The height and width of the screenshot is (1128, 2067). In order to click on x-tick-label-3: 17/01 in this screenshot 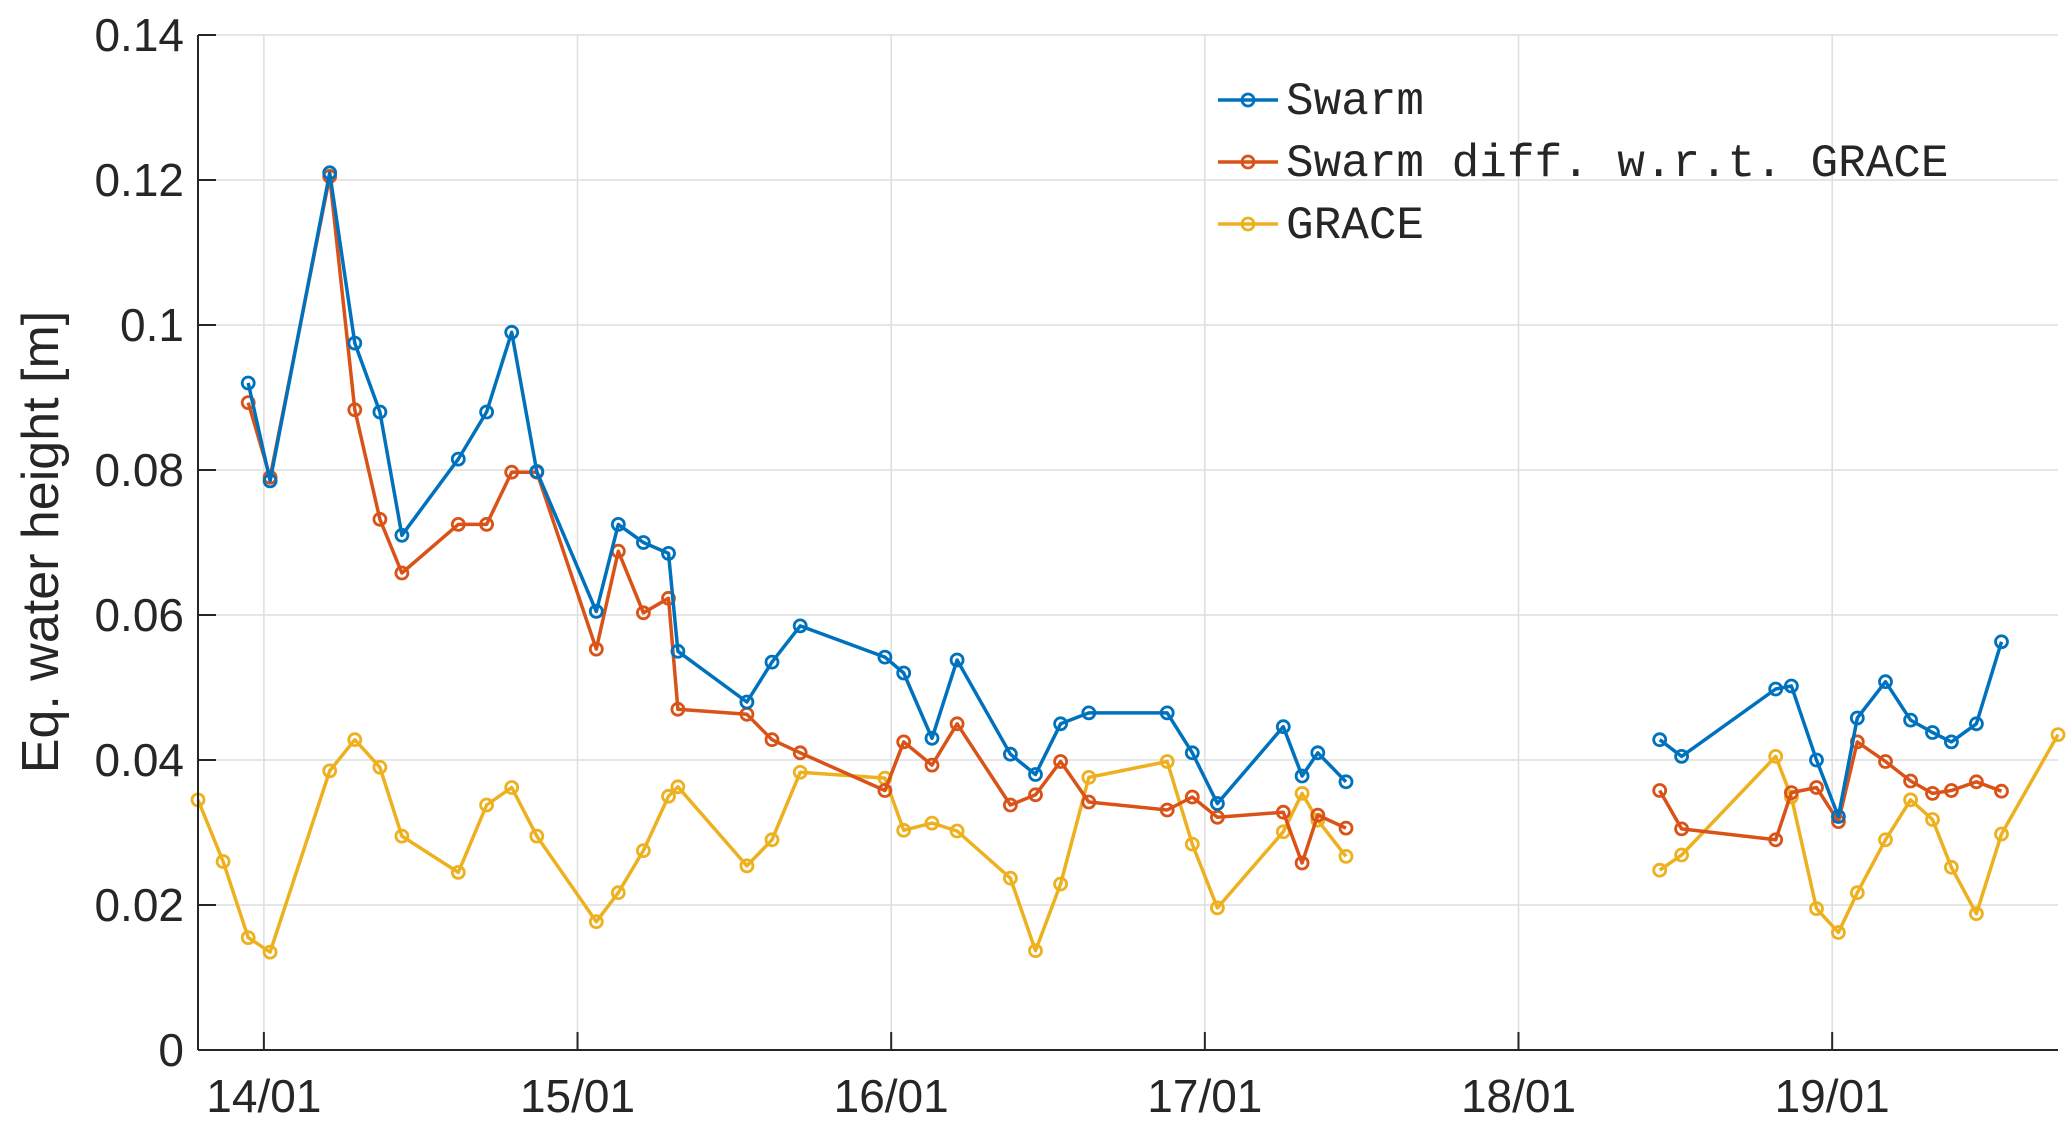, I will do `click(1204, 1096)`.